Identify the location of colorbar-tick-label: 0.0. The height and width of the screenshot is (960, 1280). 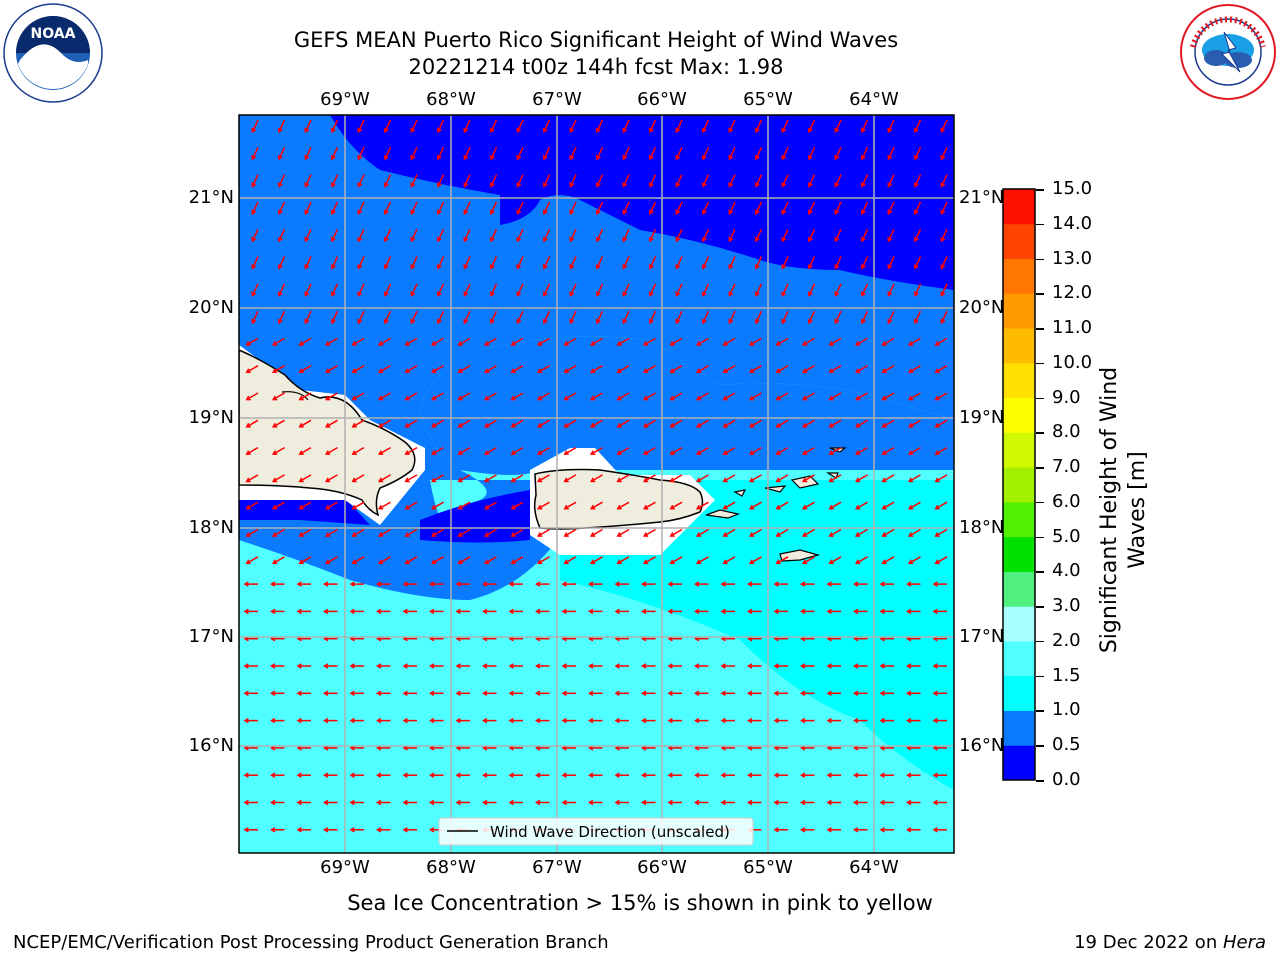
(1066, 779).